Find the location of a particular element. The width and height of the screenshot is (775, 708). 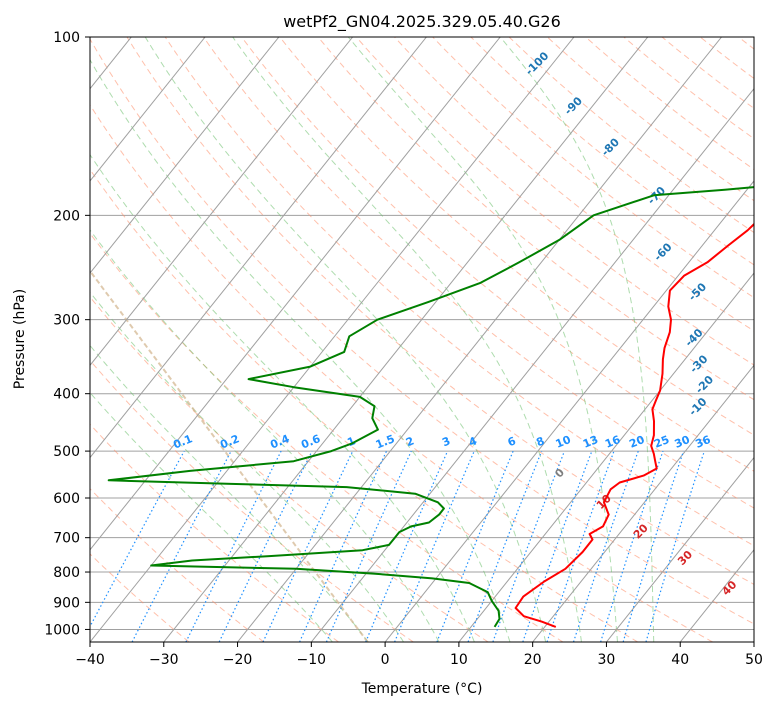

mixing-ratio-label: 25 is located at coordinates (661, 442).